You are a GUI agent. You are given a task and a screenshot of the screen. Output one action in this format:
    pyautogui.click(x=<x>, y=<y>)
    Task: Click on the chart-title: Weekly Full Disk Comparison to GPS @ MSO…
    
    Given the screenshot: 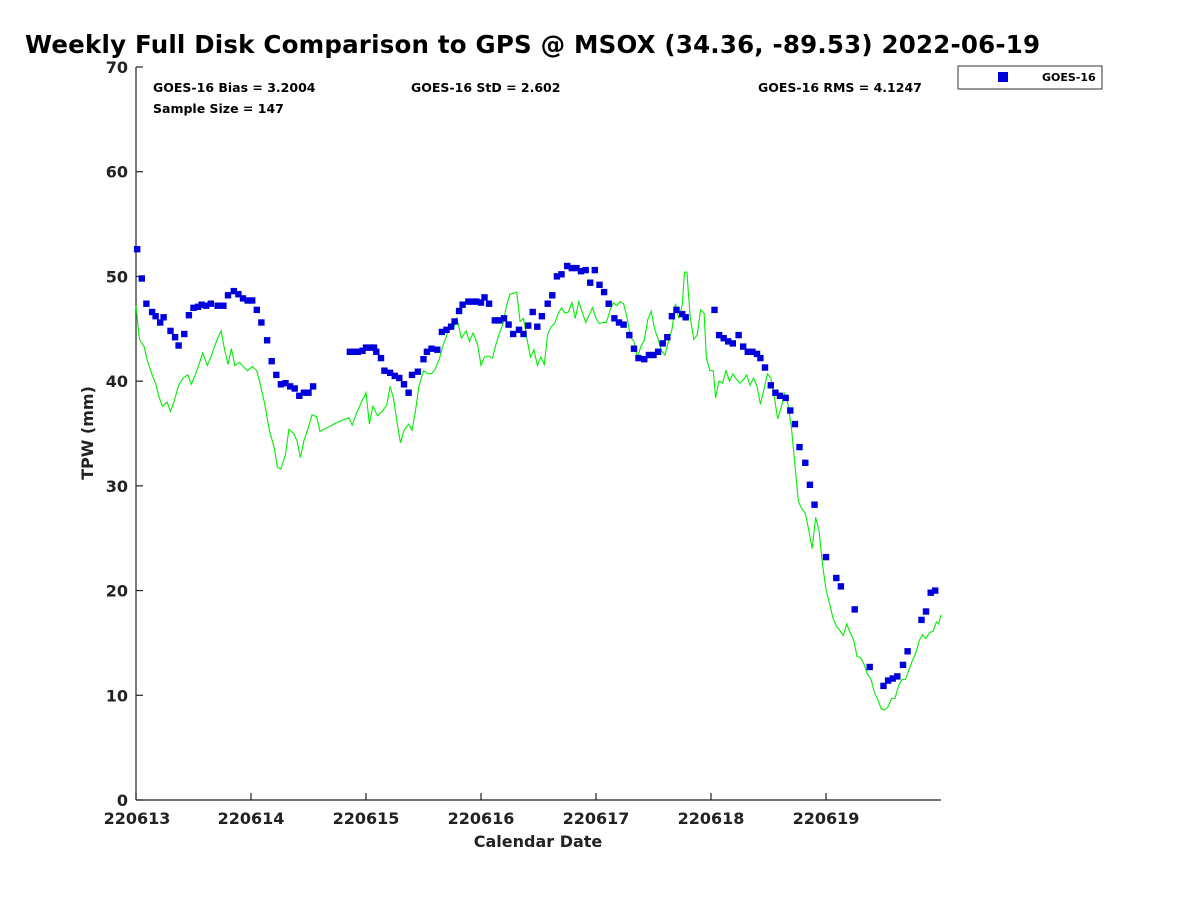 What is the action you would take?
    pyautogui.click(x=533, y=44)
    